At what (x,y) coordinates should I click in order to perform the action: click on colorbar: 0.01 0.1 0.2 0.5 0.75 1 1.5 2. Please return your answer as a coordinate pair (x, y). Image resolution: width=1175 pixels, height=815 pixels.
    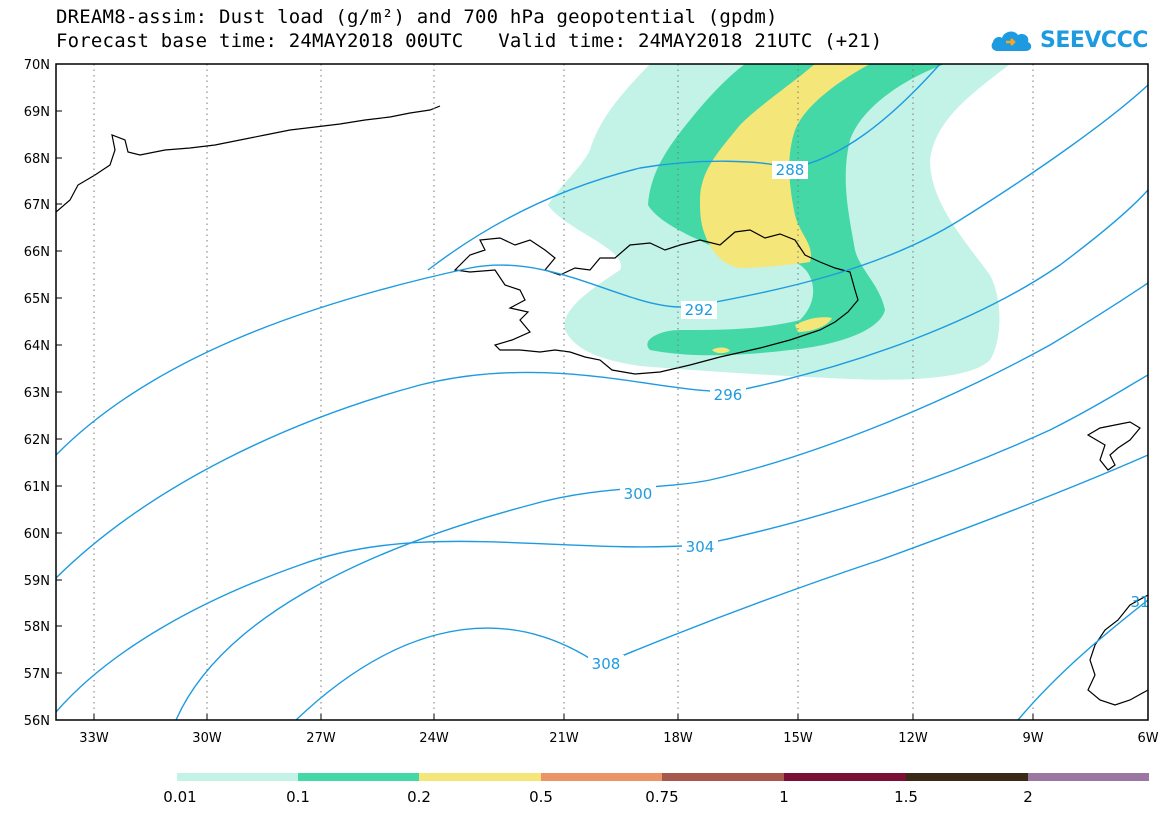
    Looking at the image, I should click on (656, 789).